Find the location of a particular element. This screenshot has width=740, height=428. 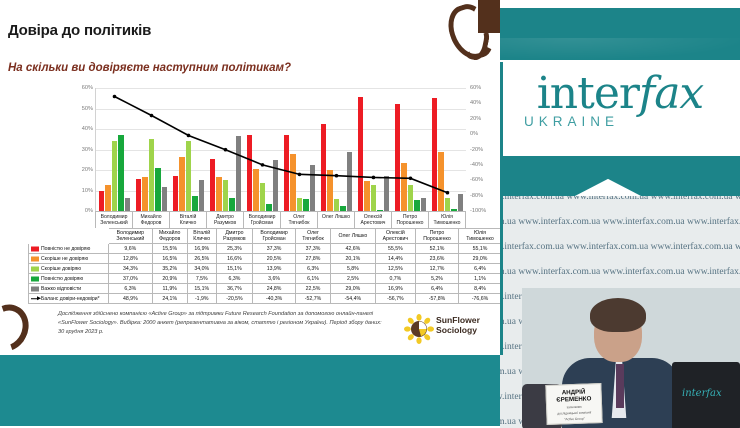

y-axis-tick-right: 20% is located at coordinates (476, 118).